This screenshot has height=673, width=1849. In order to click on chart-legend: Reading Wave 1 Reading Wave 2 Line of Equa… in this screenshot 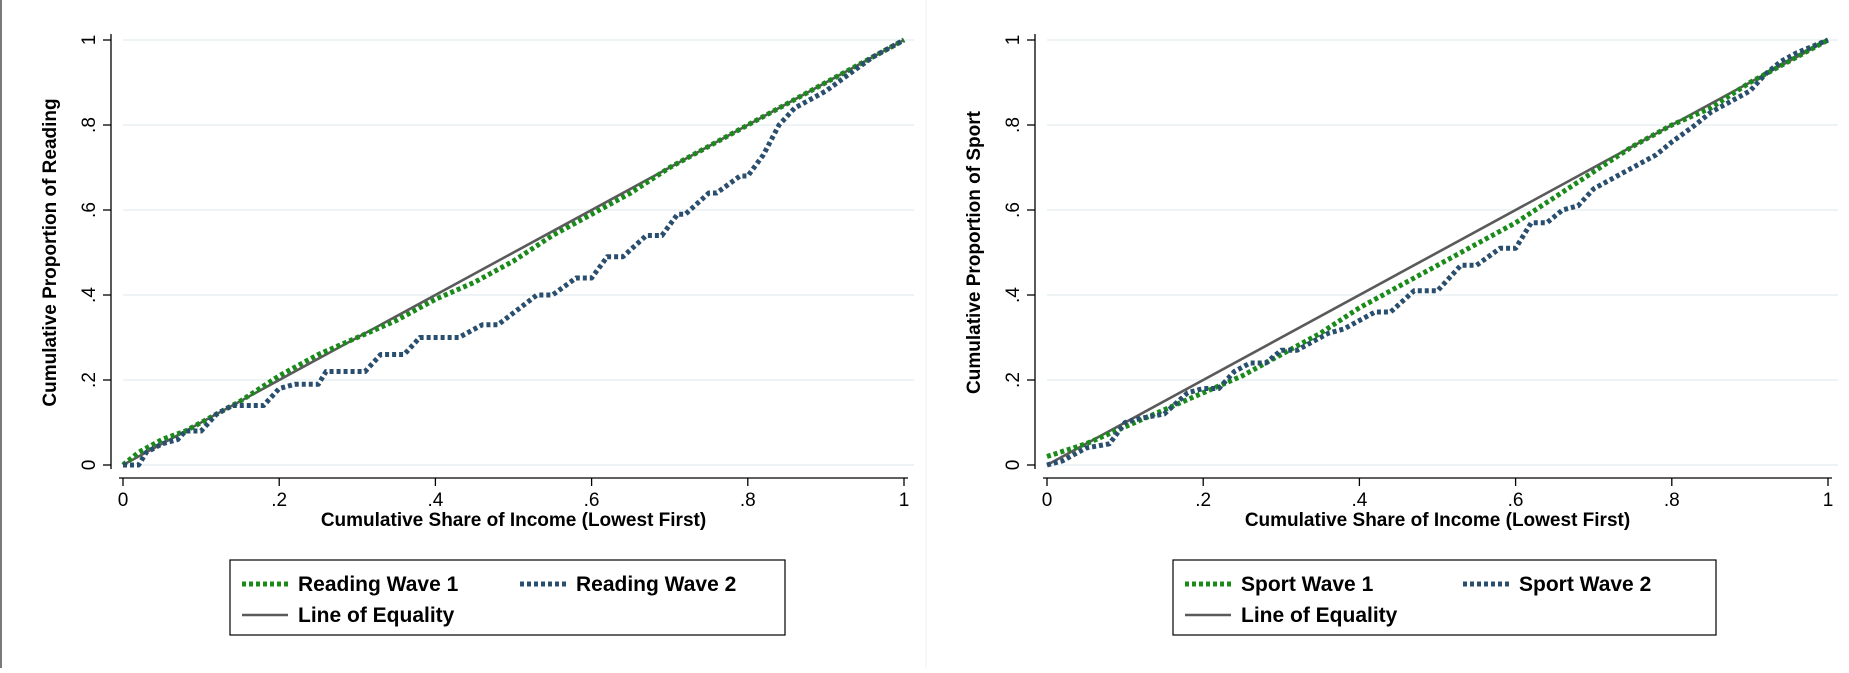, I will do `click(507, 597)`.